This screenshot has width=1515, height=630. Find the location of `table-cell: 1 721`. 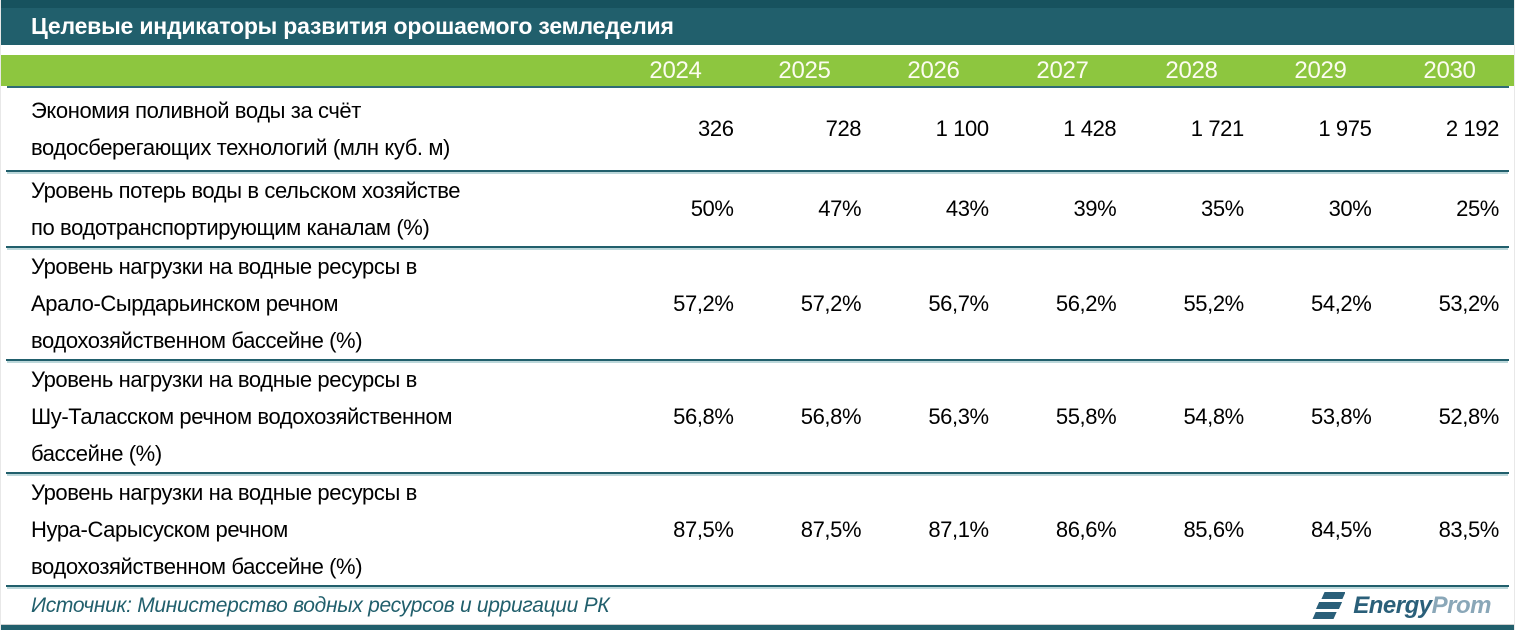

table-cell: 1 721 is located at coordinates (1217, 128).